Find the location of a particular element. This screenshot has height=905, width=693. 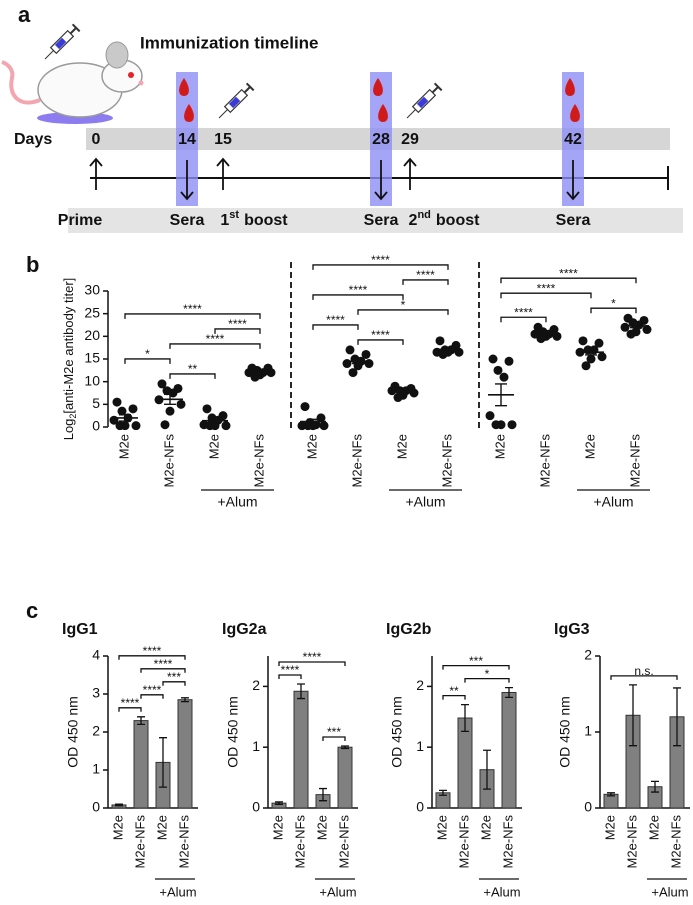

syringe-icon is located at coordinates (236, 100).